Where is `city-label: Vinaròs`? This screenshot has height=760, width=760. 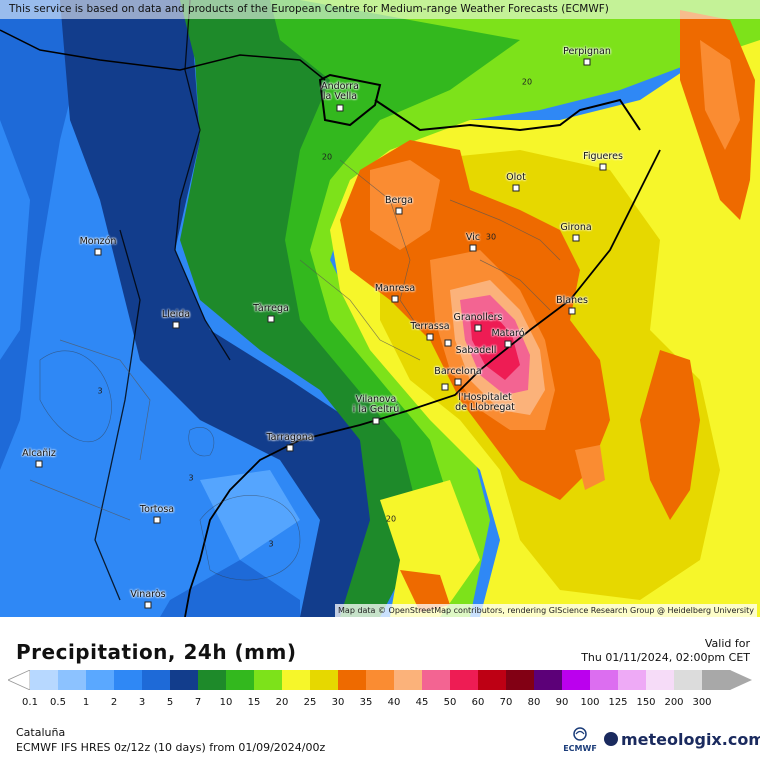 city-label: Vinaròs is located at coordinates (148, 594).